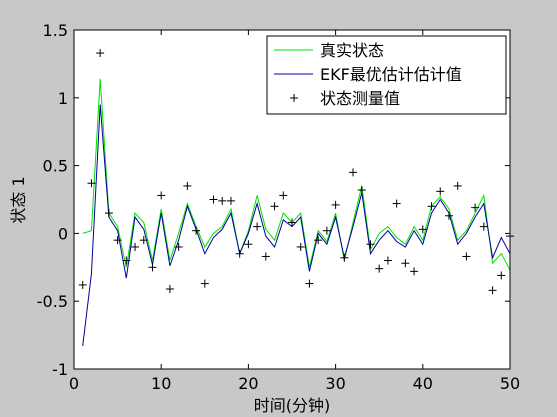  Describe the element at coordinates (60, 369) in the screenshot. I see `y-tick-label: -1` at that location.